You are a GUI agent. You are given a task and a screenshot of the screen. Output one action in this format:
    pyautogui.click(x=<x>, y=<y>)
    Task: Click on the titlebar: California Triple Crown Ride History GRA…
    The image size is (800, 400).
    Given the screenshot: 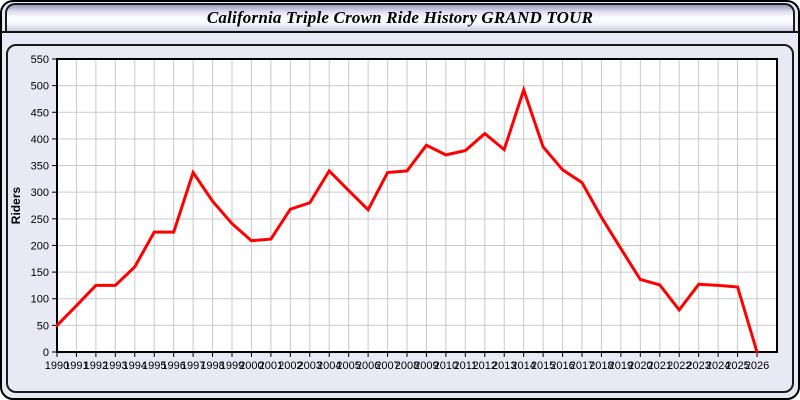 What is the action you would take?
    pyautogui.click(x=400, y=17)
    